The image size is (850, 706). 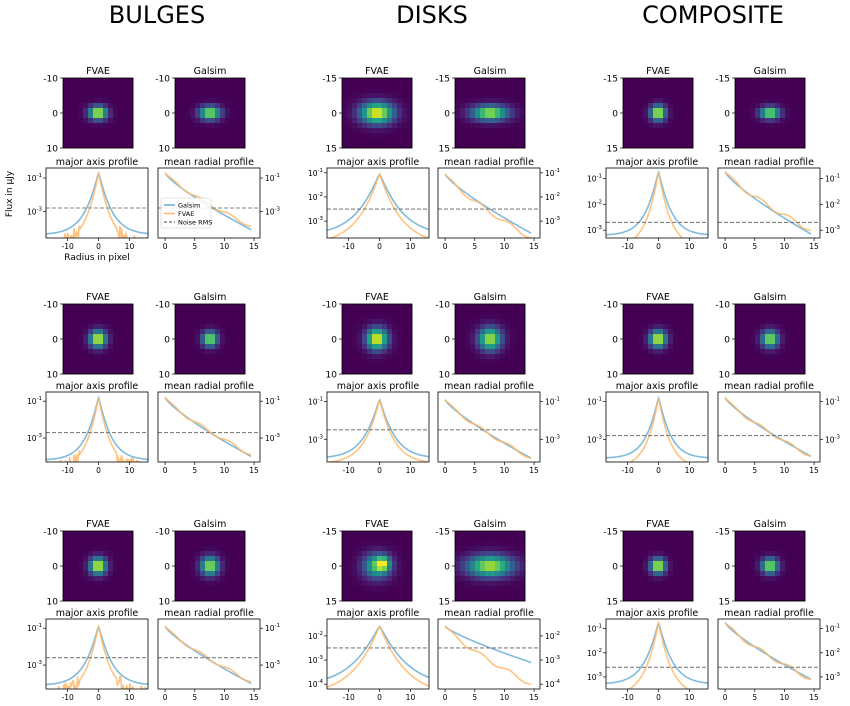 I want to click on image-tick-label: 10, so click(x=165, y=150).